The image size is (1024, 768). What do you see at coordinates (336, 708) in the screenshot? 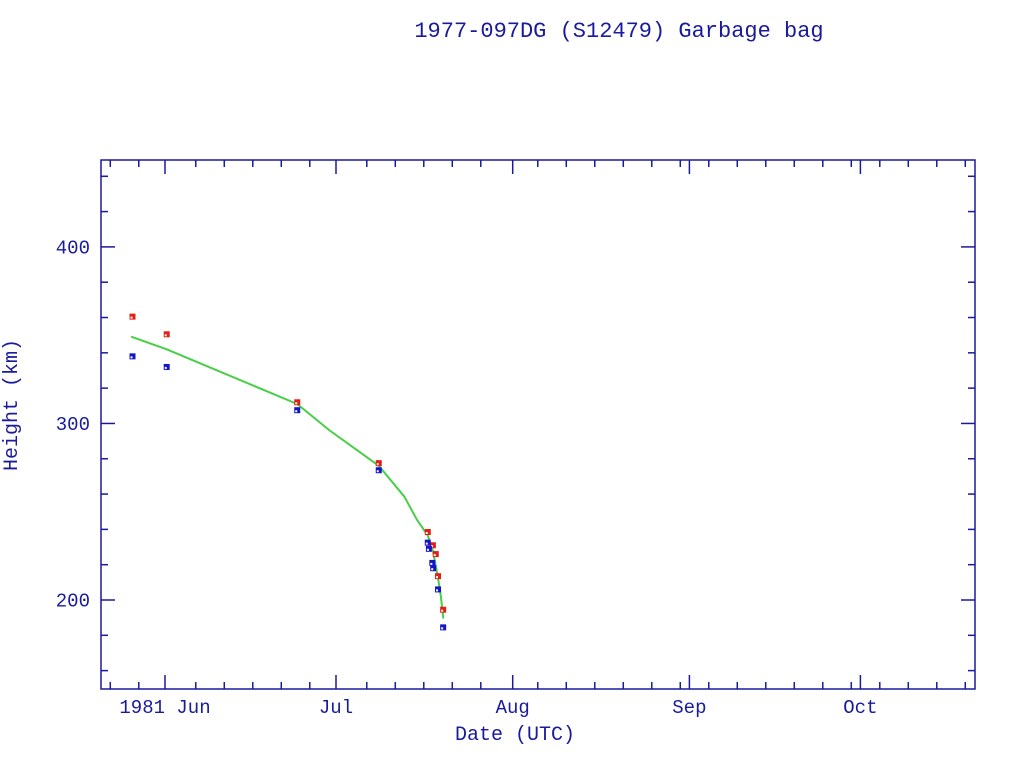
I see `x-tick-label: Jul` at bounding box center [336, 708].